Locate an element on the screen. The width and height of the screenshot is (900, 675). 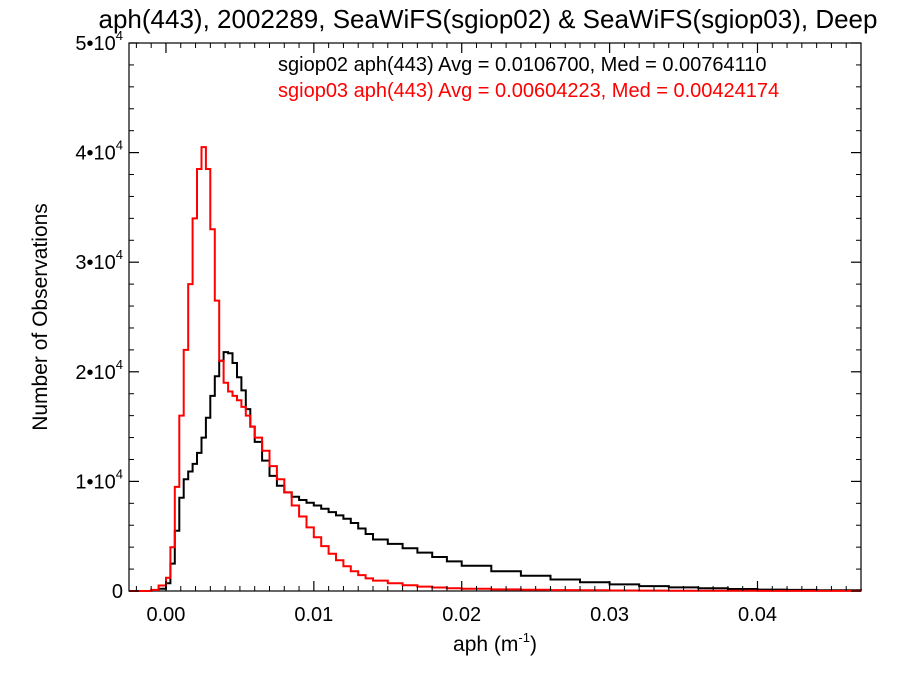
y-tick-label: 2•104 is located at coordinates (99, 370).